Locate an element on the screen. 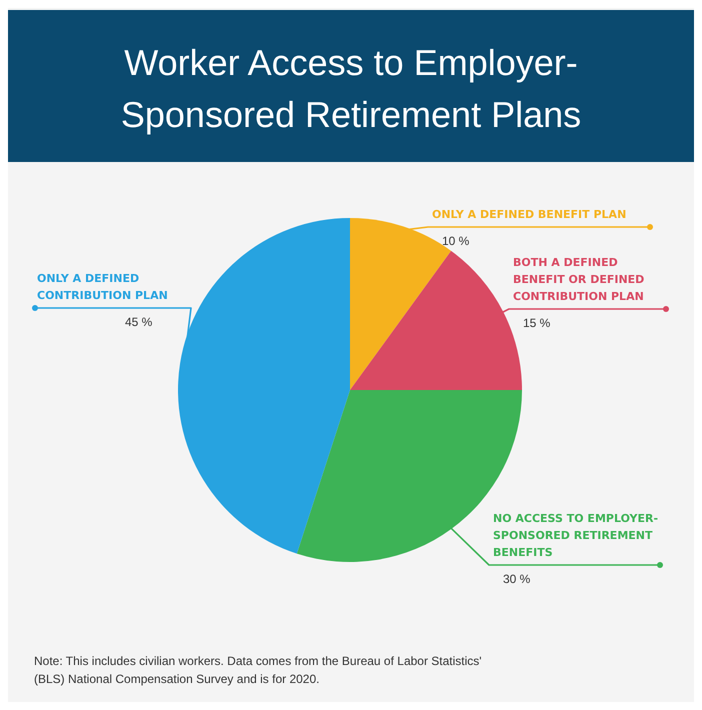 Image resolution: width=702 pixels, height=710 pixels. chart-title: Worker Access to Employer-Sponsored Retirement Plans is located at coordinates (351, 88).